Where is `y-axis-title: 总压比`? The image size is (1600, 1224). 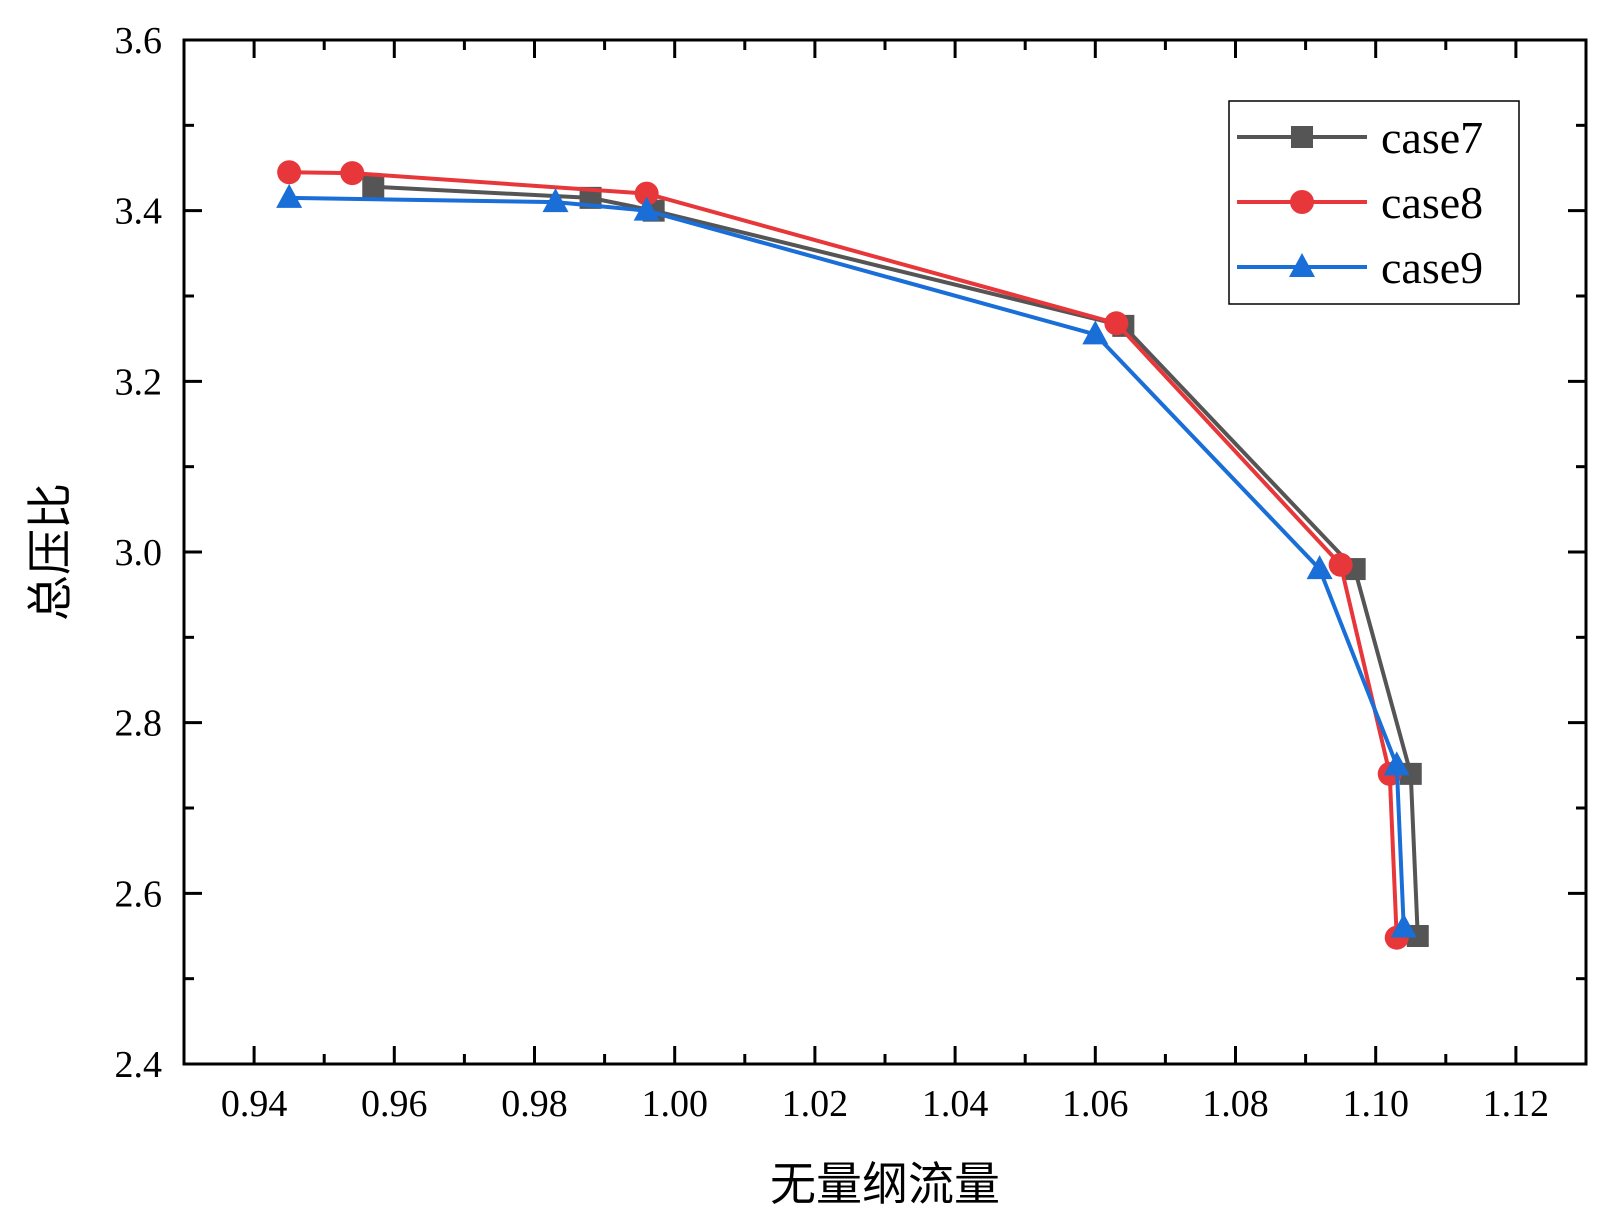 y-axis-title: 总压比 is located at coordinates (50, 552).